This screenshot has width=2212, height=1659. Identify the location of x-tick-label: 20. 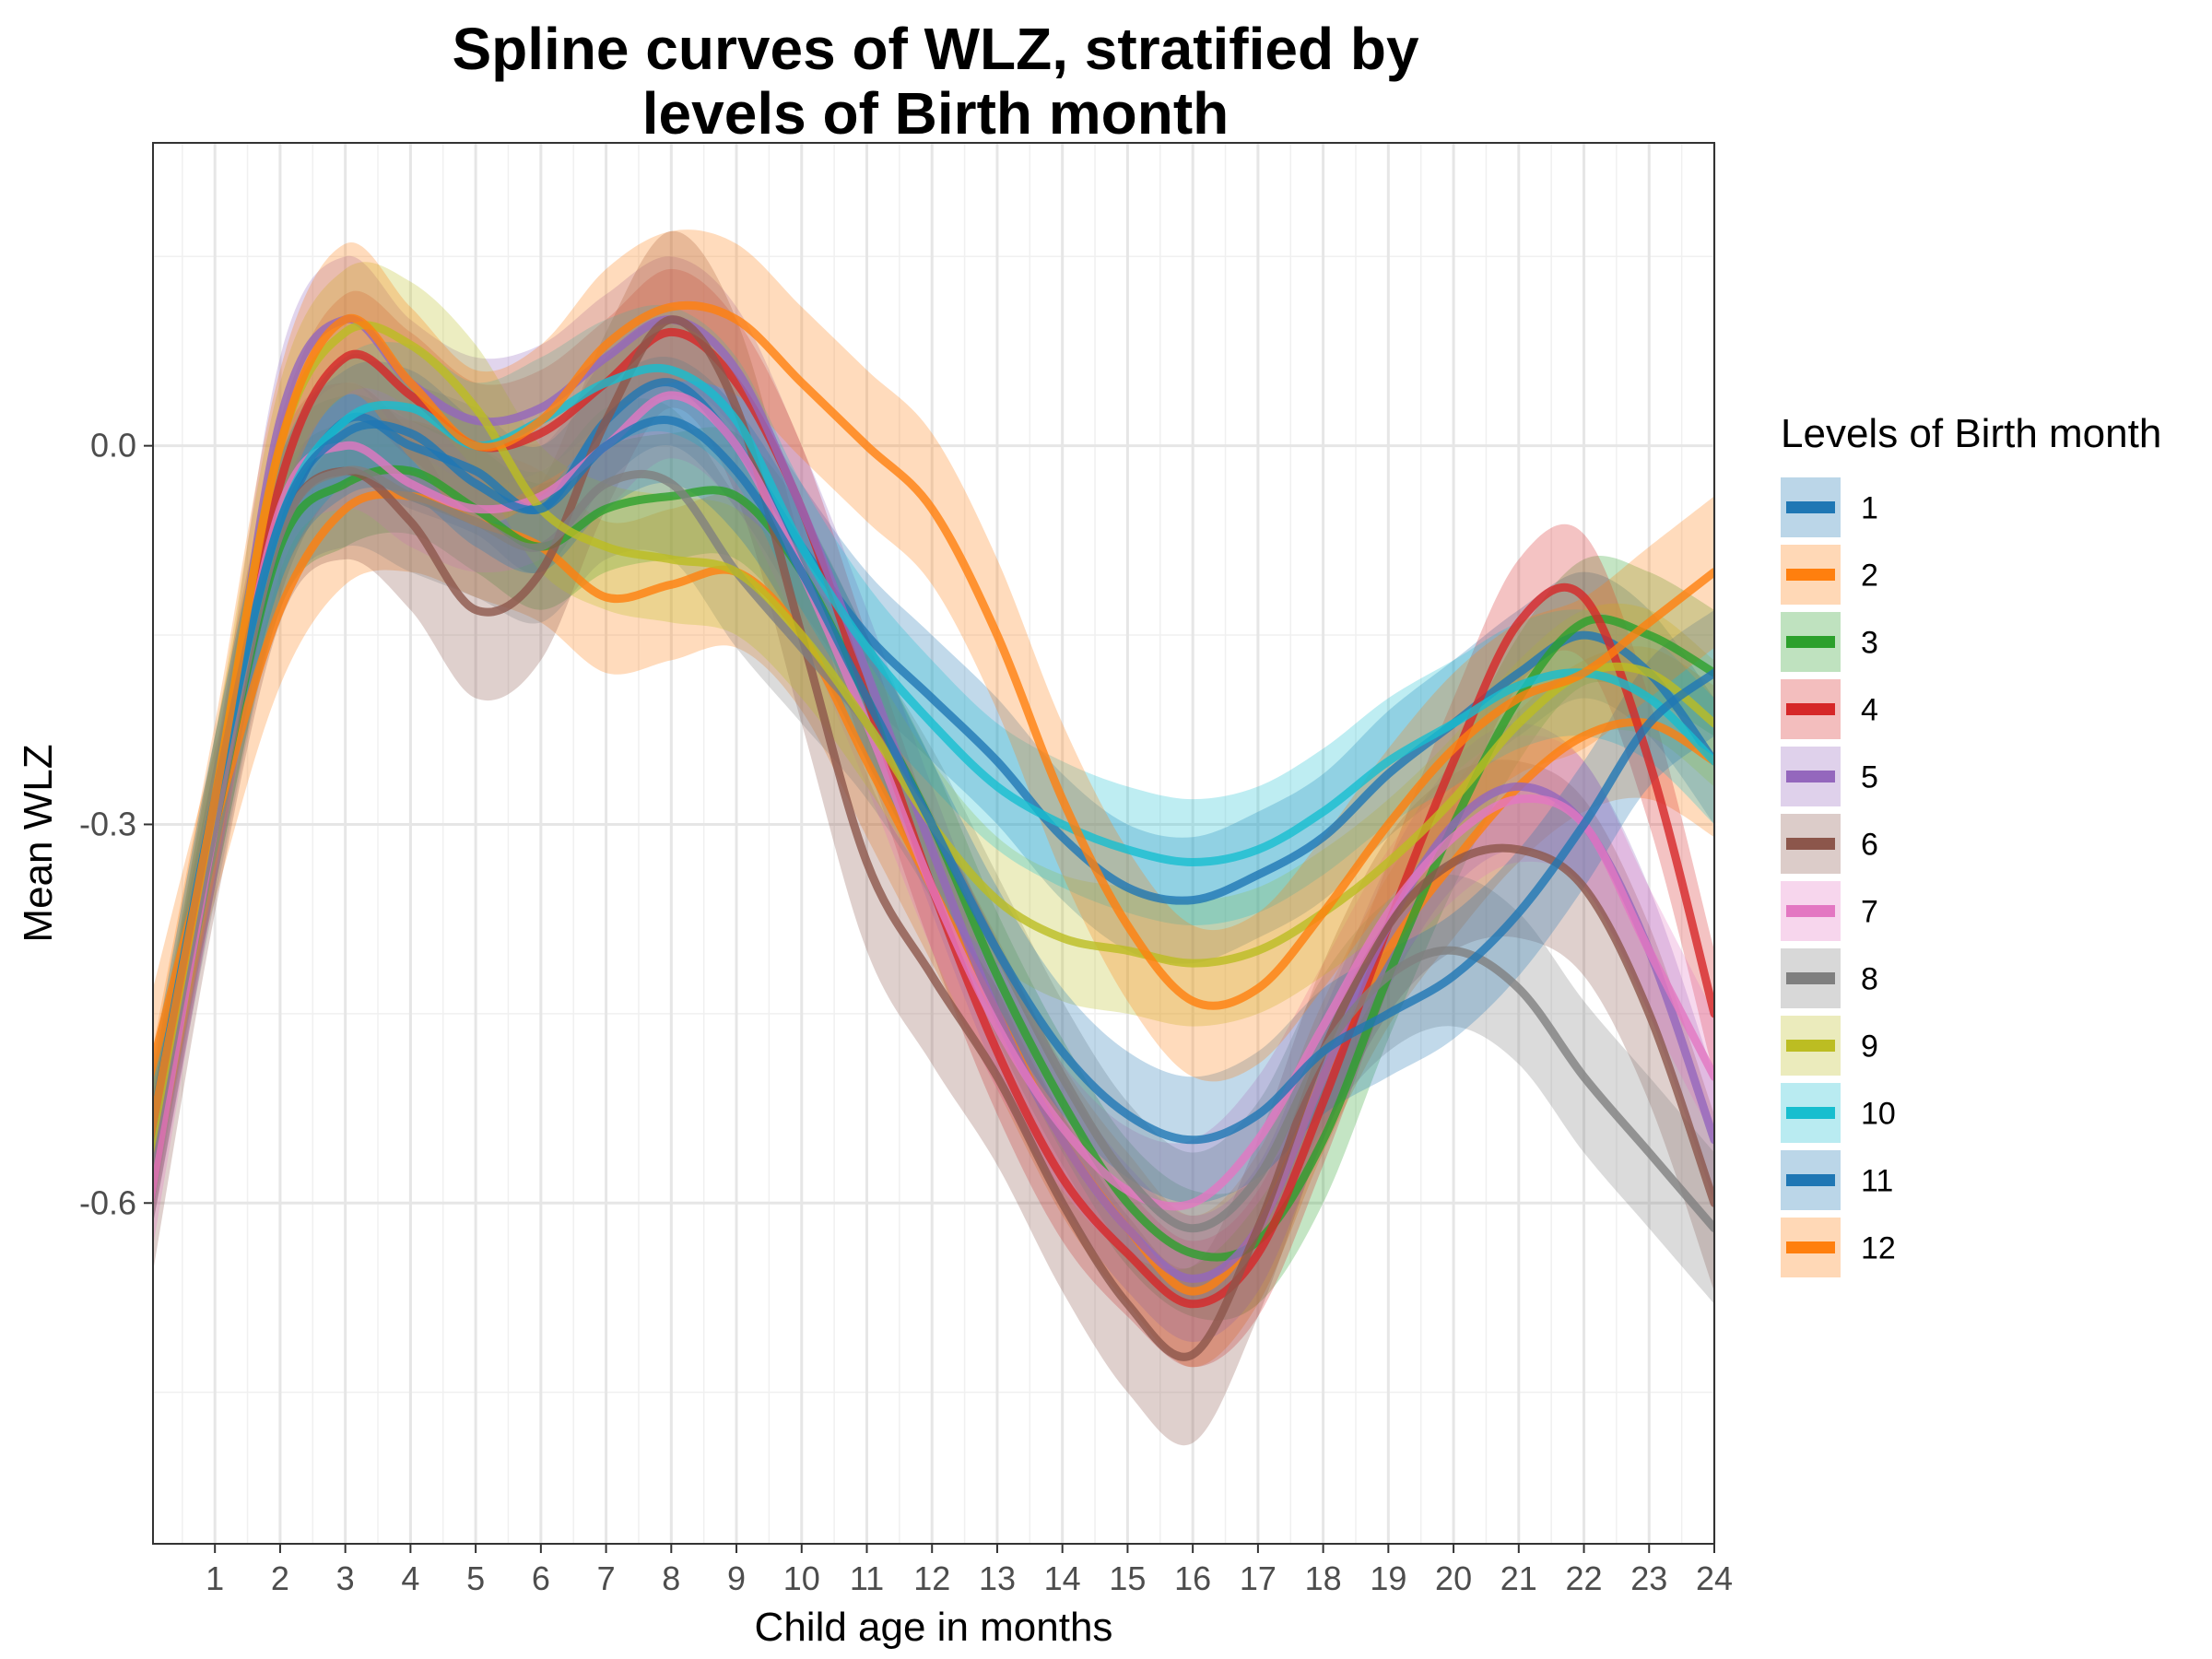
(1453, 1578).